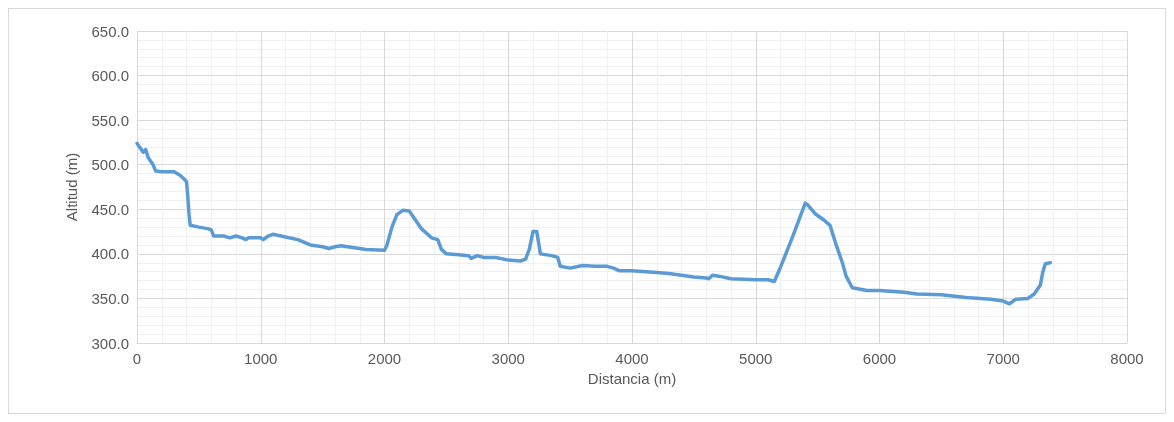 The height and width of the screenshot is (422, 1174). I want to click on y-axis-title: Altitud (m), so click(71, 187).